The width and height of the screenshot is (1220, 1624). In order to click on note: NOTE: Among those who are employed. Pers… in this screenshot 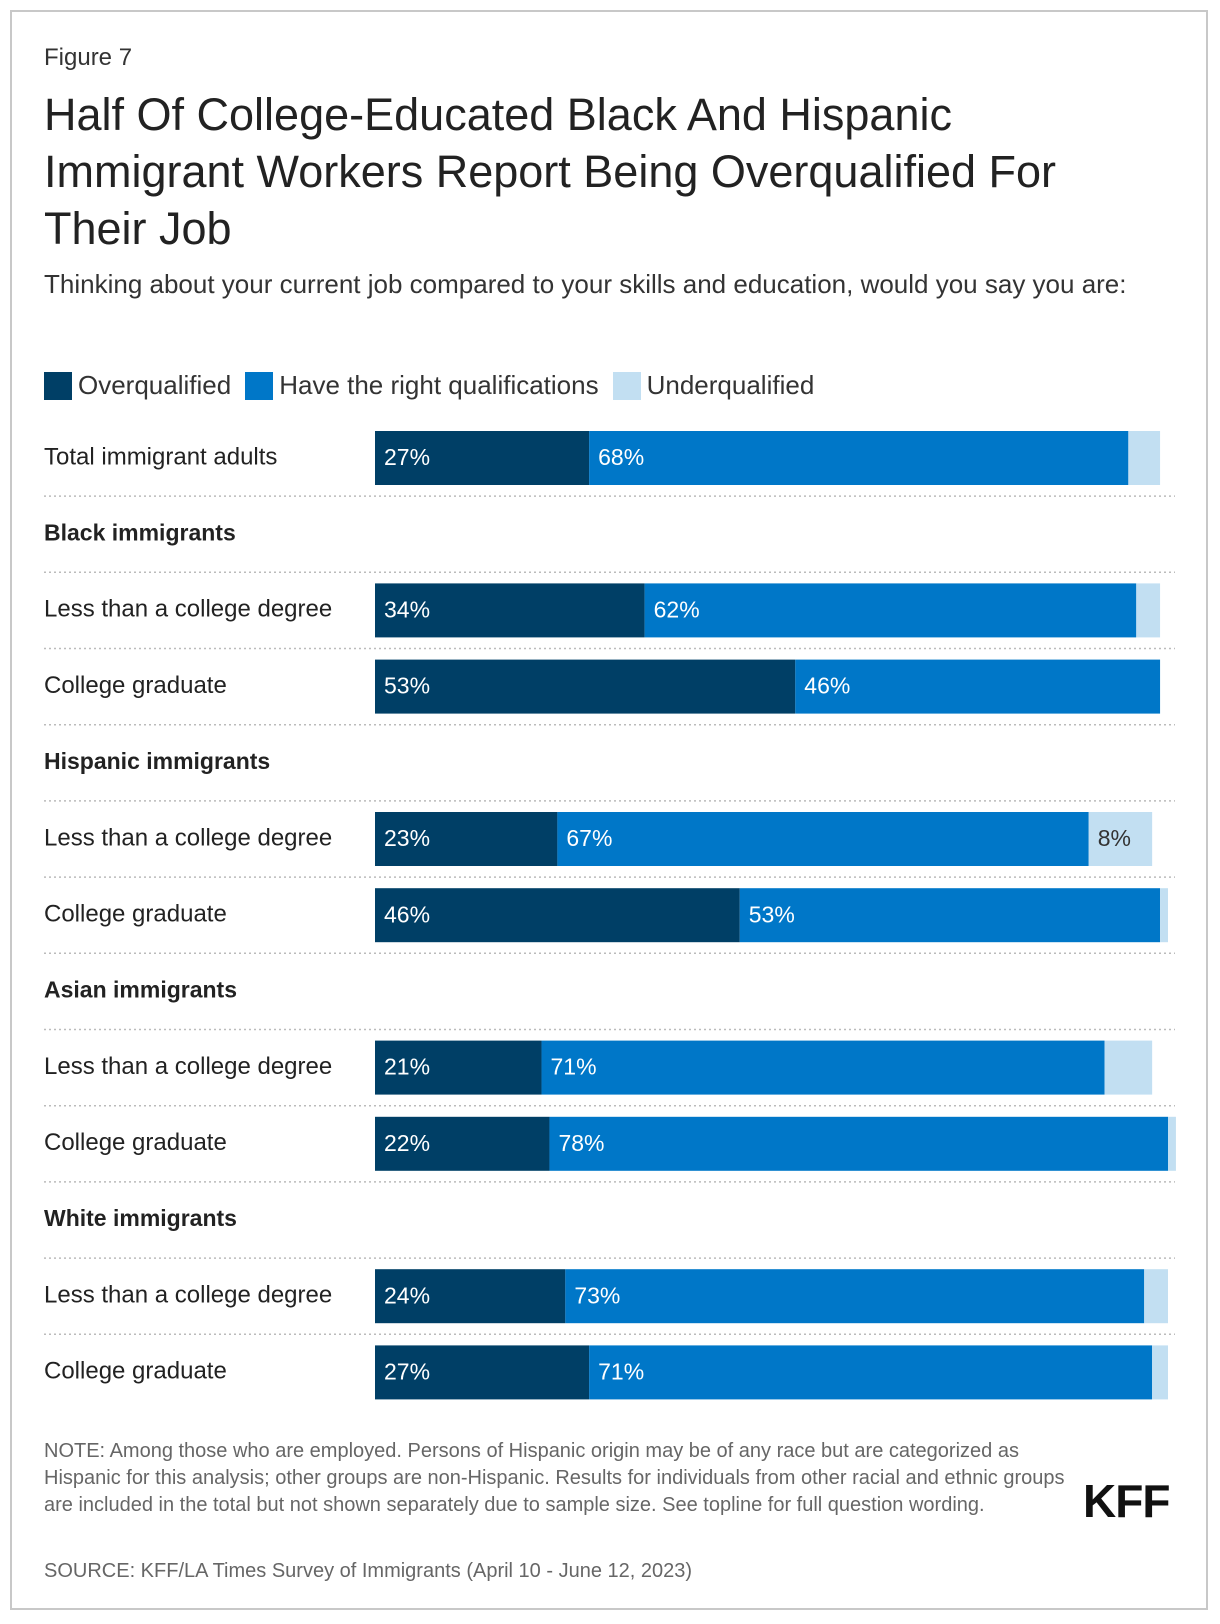, I will do `click(554, 1478)`.